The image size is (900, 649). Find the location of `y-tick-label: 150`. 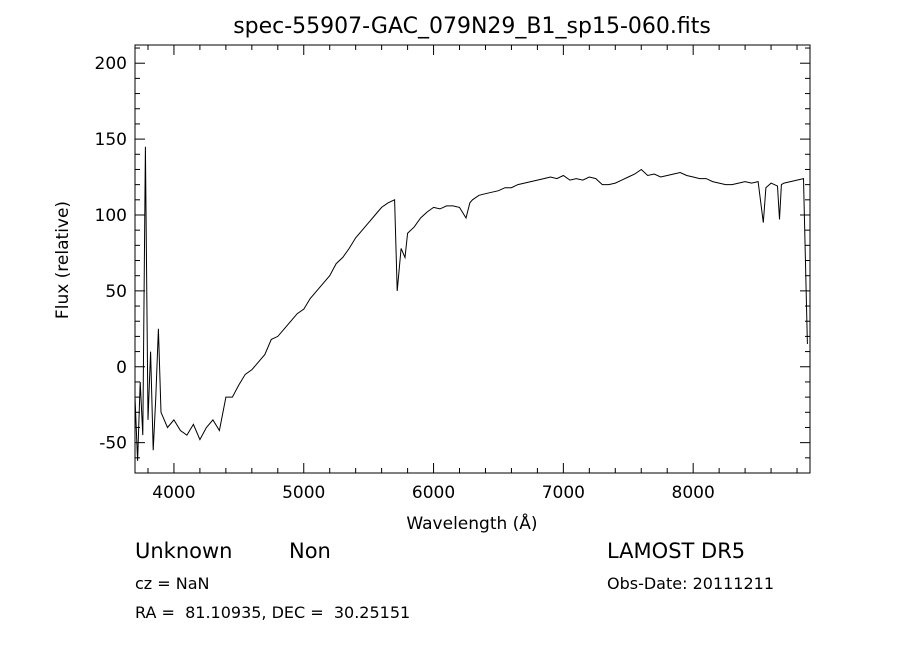

y-tick-label: 150 is located at coordinates (111, 140).